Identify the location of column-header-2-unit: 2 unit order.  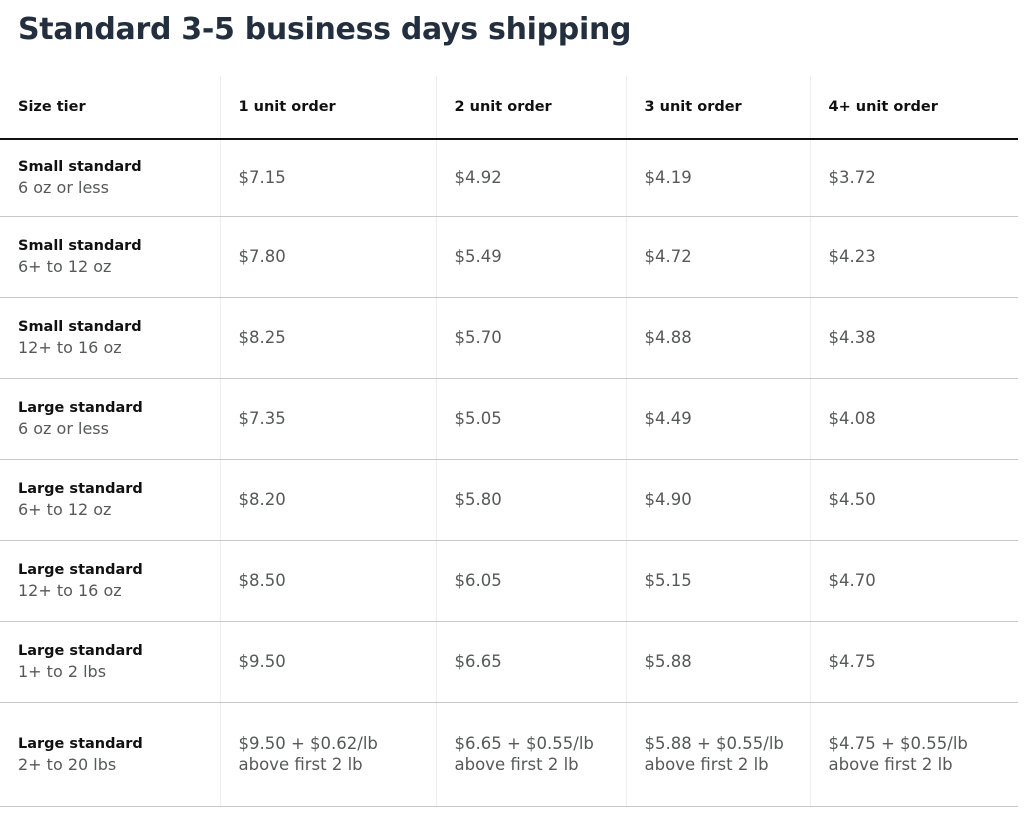
(531, 108).